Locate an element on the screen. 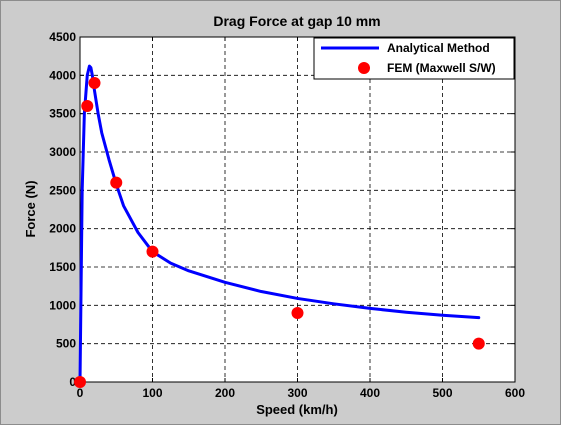  legend: Analytical Method FEM (Maxwell S/W) is located at coordinates (414, 58).